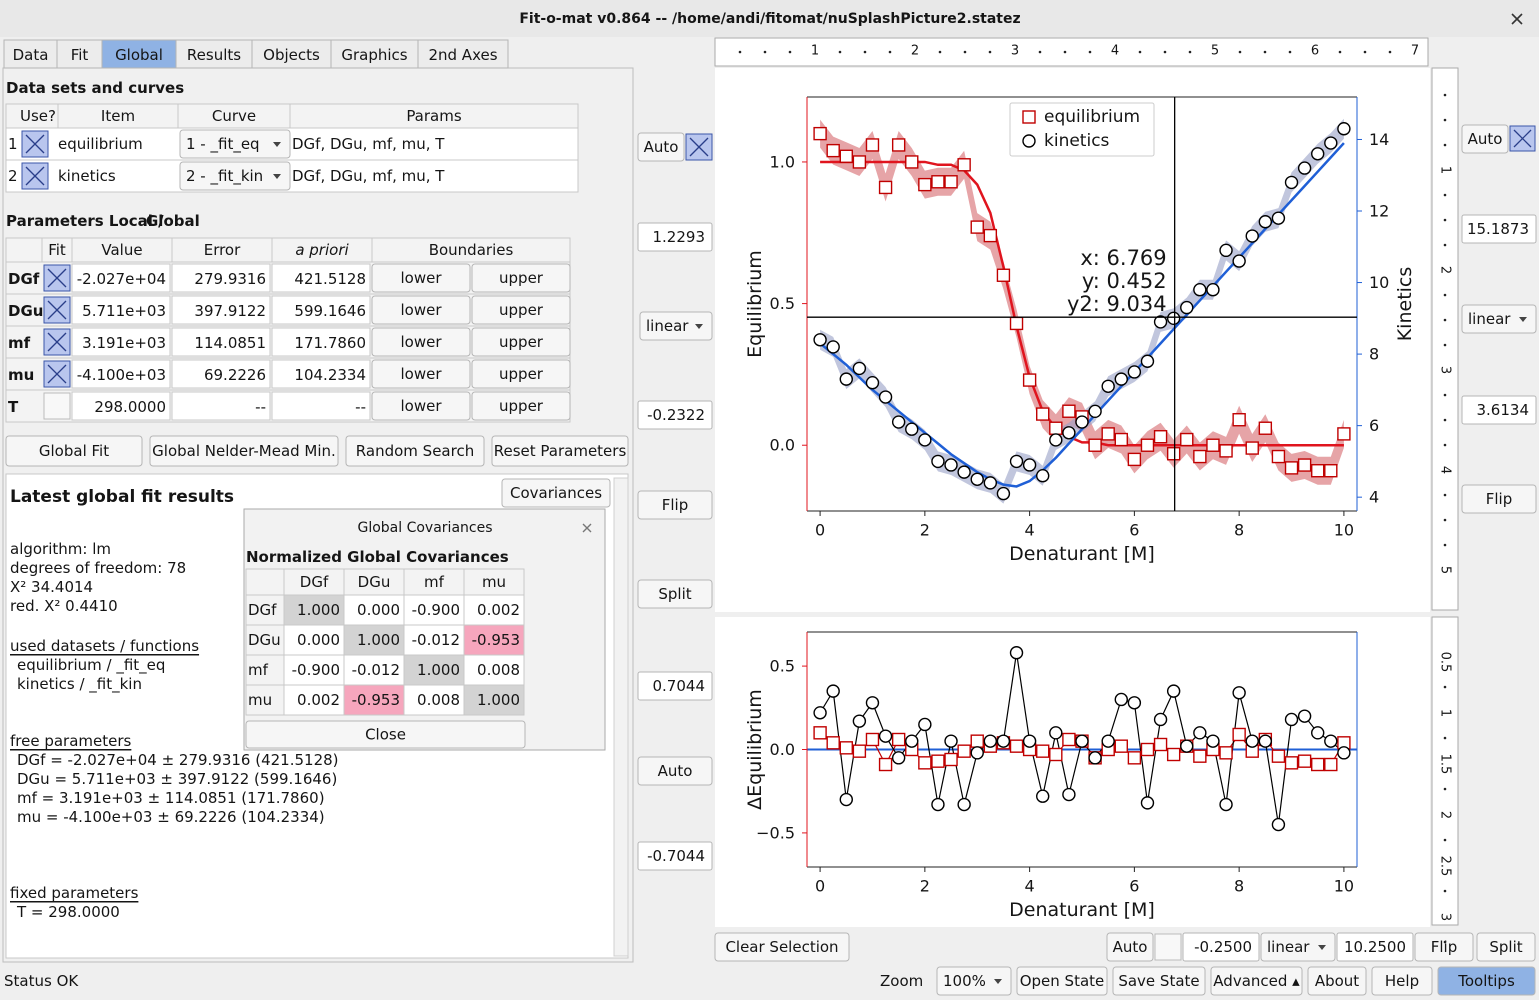 Image resolution: width=1539 pixels, height=1000 pixels. I want to click on status-button: About, so click(1337, 981).